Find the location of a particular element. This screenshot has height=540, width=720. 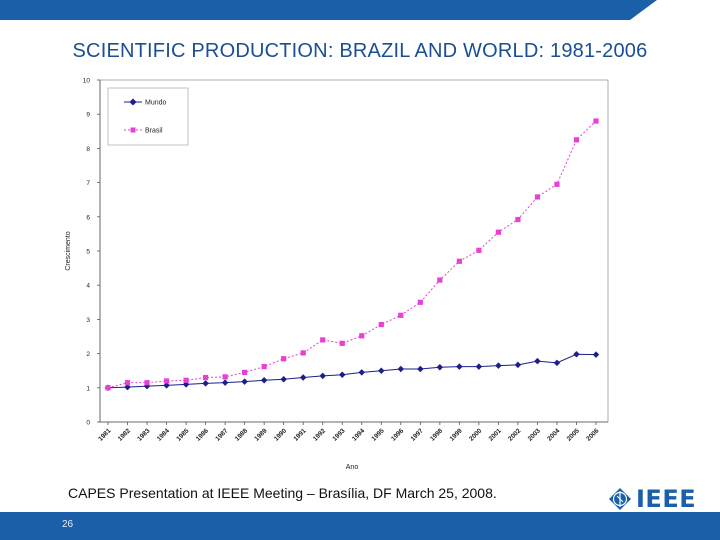

legend-box is located at coordinates (148, 116).